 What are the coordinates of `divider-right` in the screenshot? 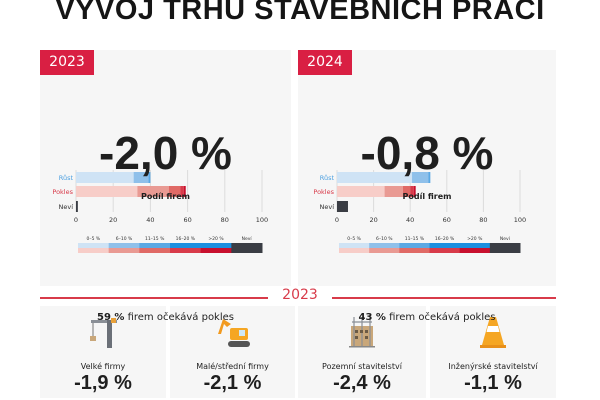 It's located at (444, 298).